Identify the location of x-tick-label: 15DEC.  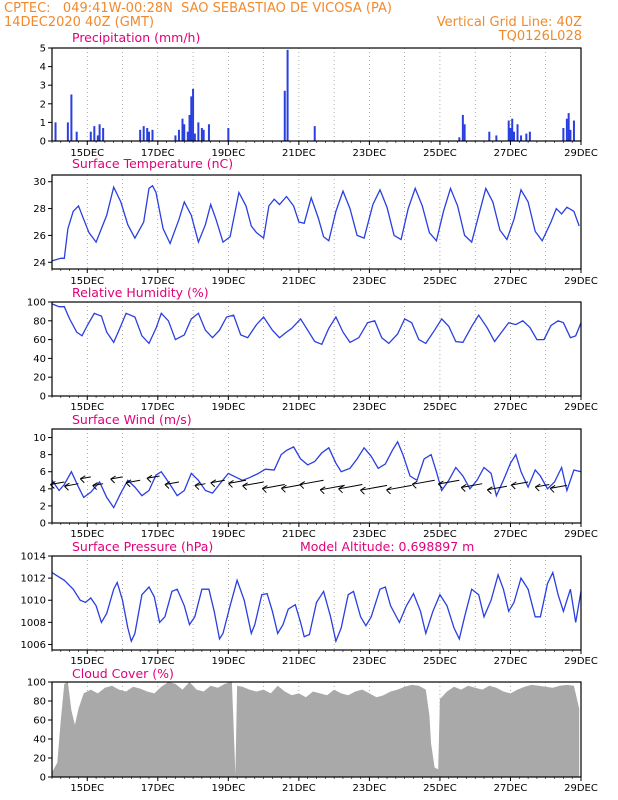
(87, 661).